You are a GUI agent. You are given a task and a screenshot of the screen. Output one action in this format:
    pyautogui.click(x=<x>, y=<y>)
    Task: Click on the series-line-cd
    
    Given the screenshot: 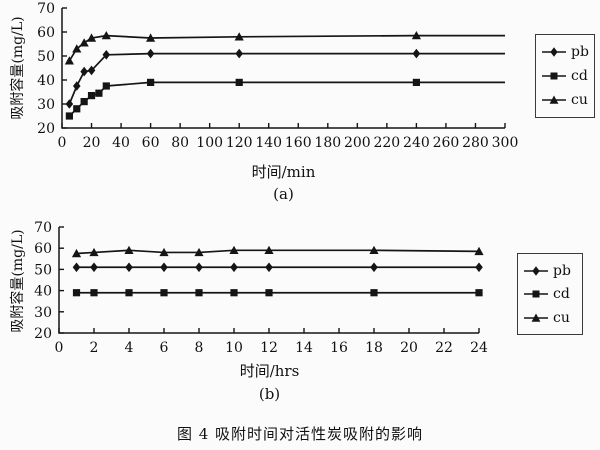 What is the action you would take?
    pyautogui.click(x=286, y=99)
    